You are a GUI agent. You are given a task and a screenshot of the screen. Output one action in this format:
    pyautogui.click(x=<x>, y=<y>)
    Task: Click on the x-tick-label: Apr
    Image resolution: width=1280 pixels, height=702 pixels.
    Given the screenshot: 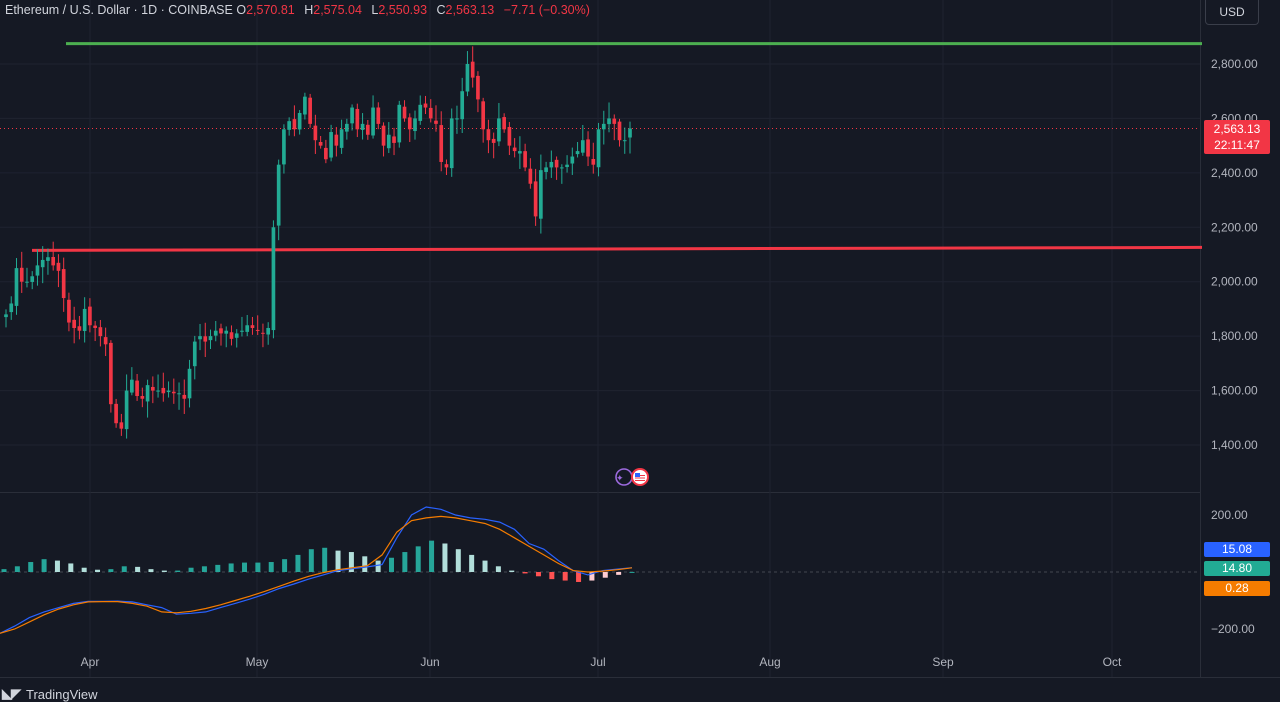 What is the action you would take?
    pyautogui.click(x=90, y=662)
    